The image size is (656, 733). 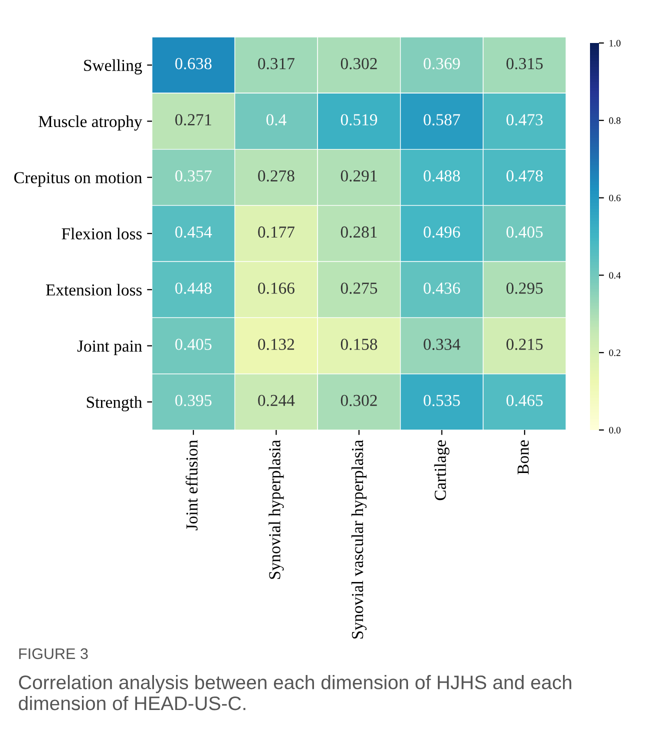 I want to click on data-label: 0.478, so click(x=524, y=176).